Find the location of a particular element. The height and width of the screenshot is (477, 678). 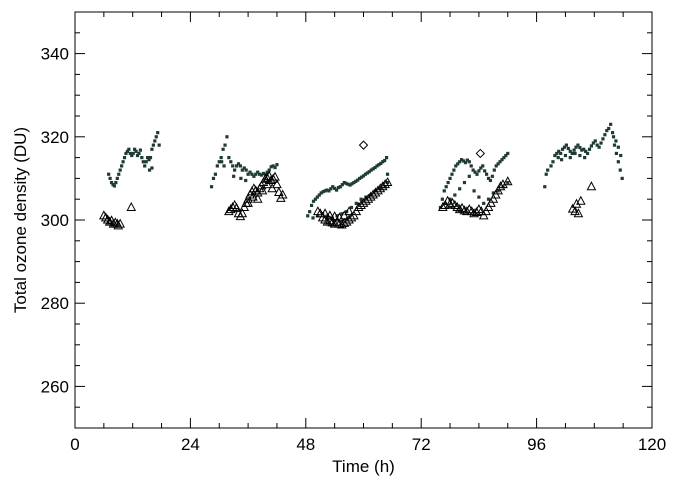

x-tick-label: 120 is located at coordinates (652, 444).